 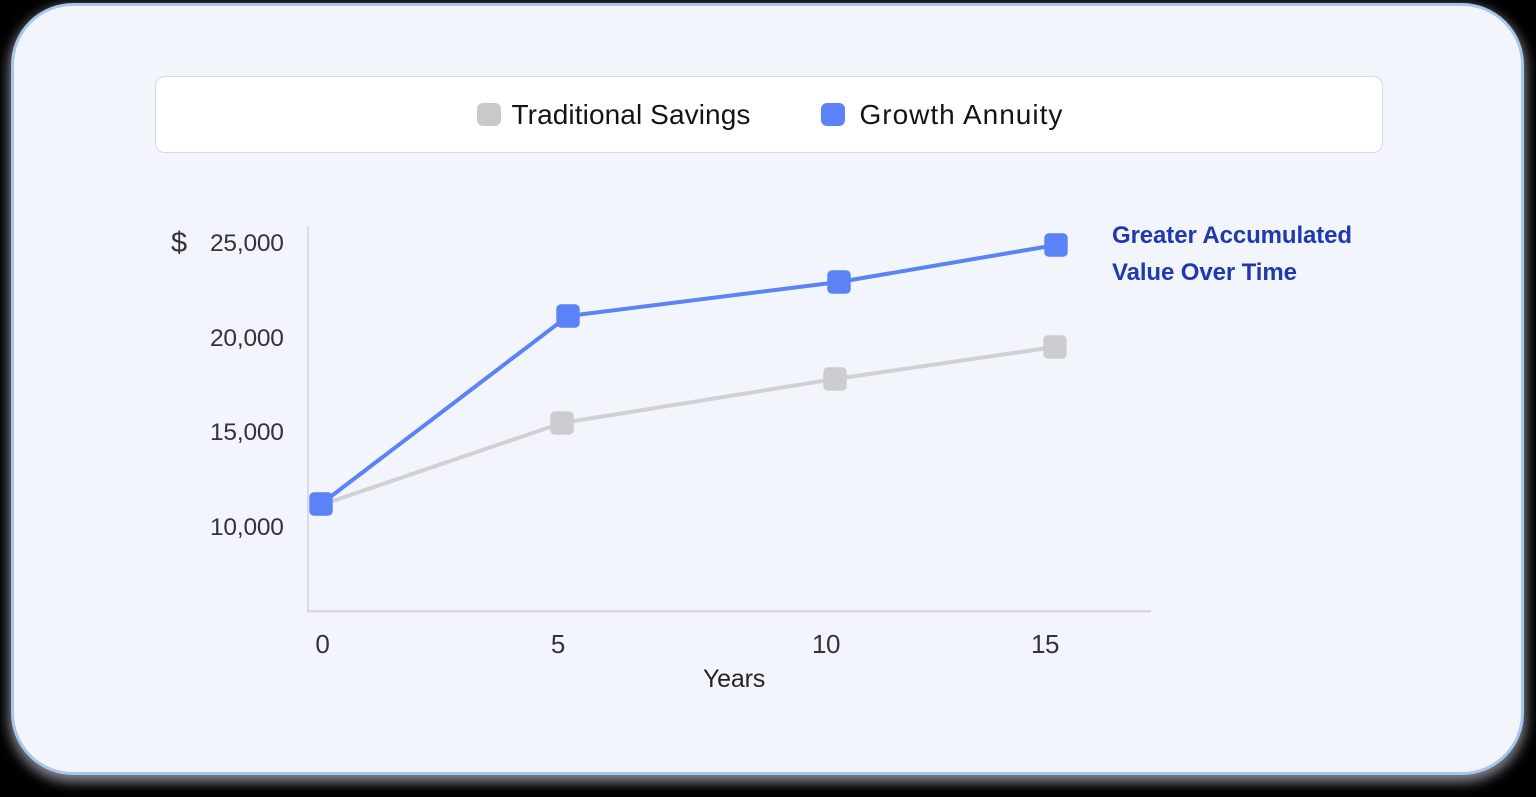 I want to click on svg-text: 10,000, so click(x=247, y=527).